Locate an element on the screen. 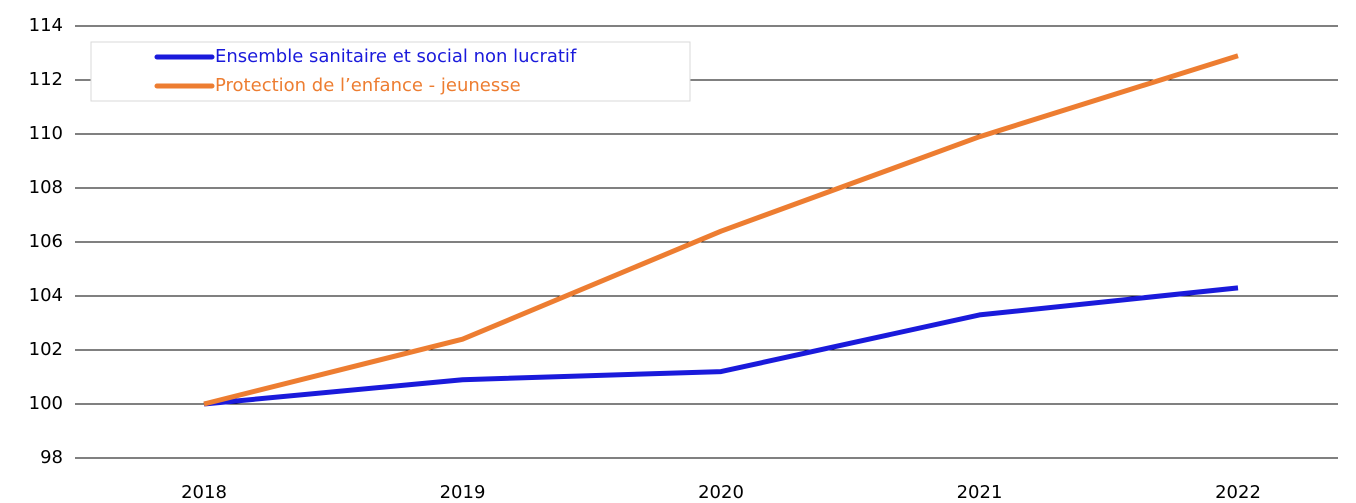 This screenshot has width=1356, height=503. y-tick-label: 102 is located at coordinates (46, 349).